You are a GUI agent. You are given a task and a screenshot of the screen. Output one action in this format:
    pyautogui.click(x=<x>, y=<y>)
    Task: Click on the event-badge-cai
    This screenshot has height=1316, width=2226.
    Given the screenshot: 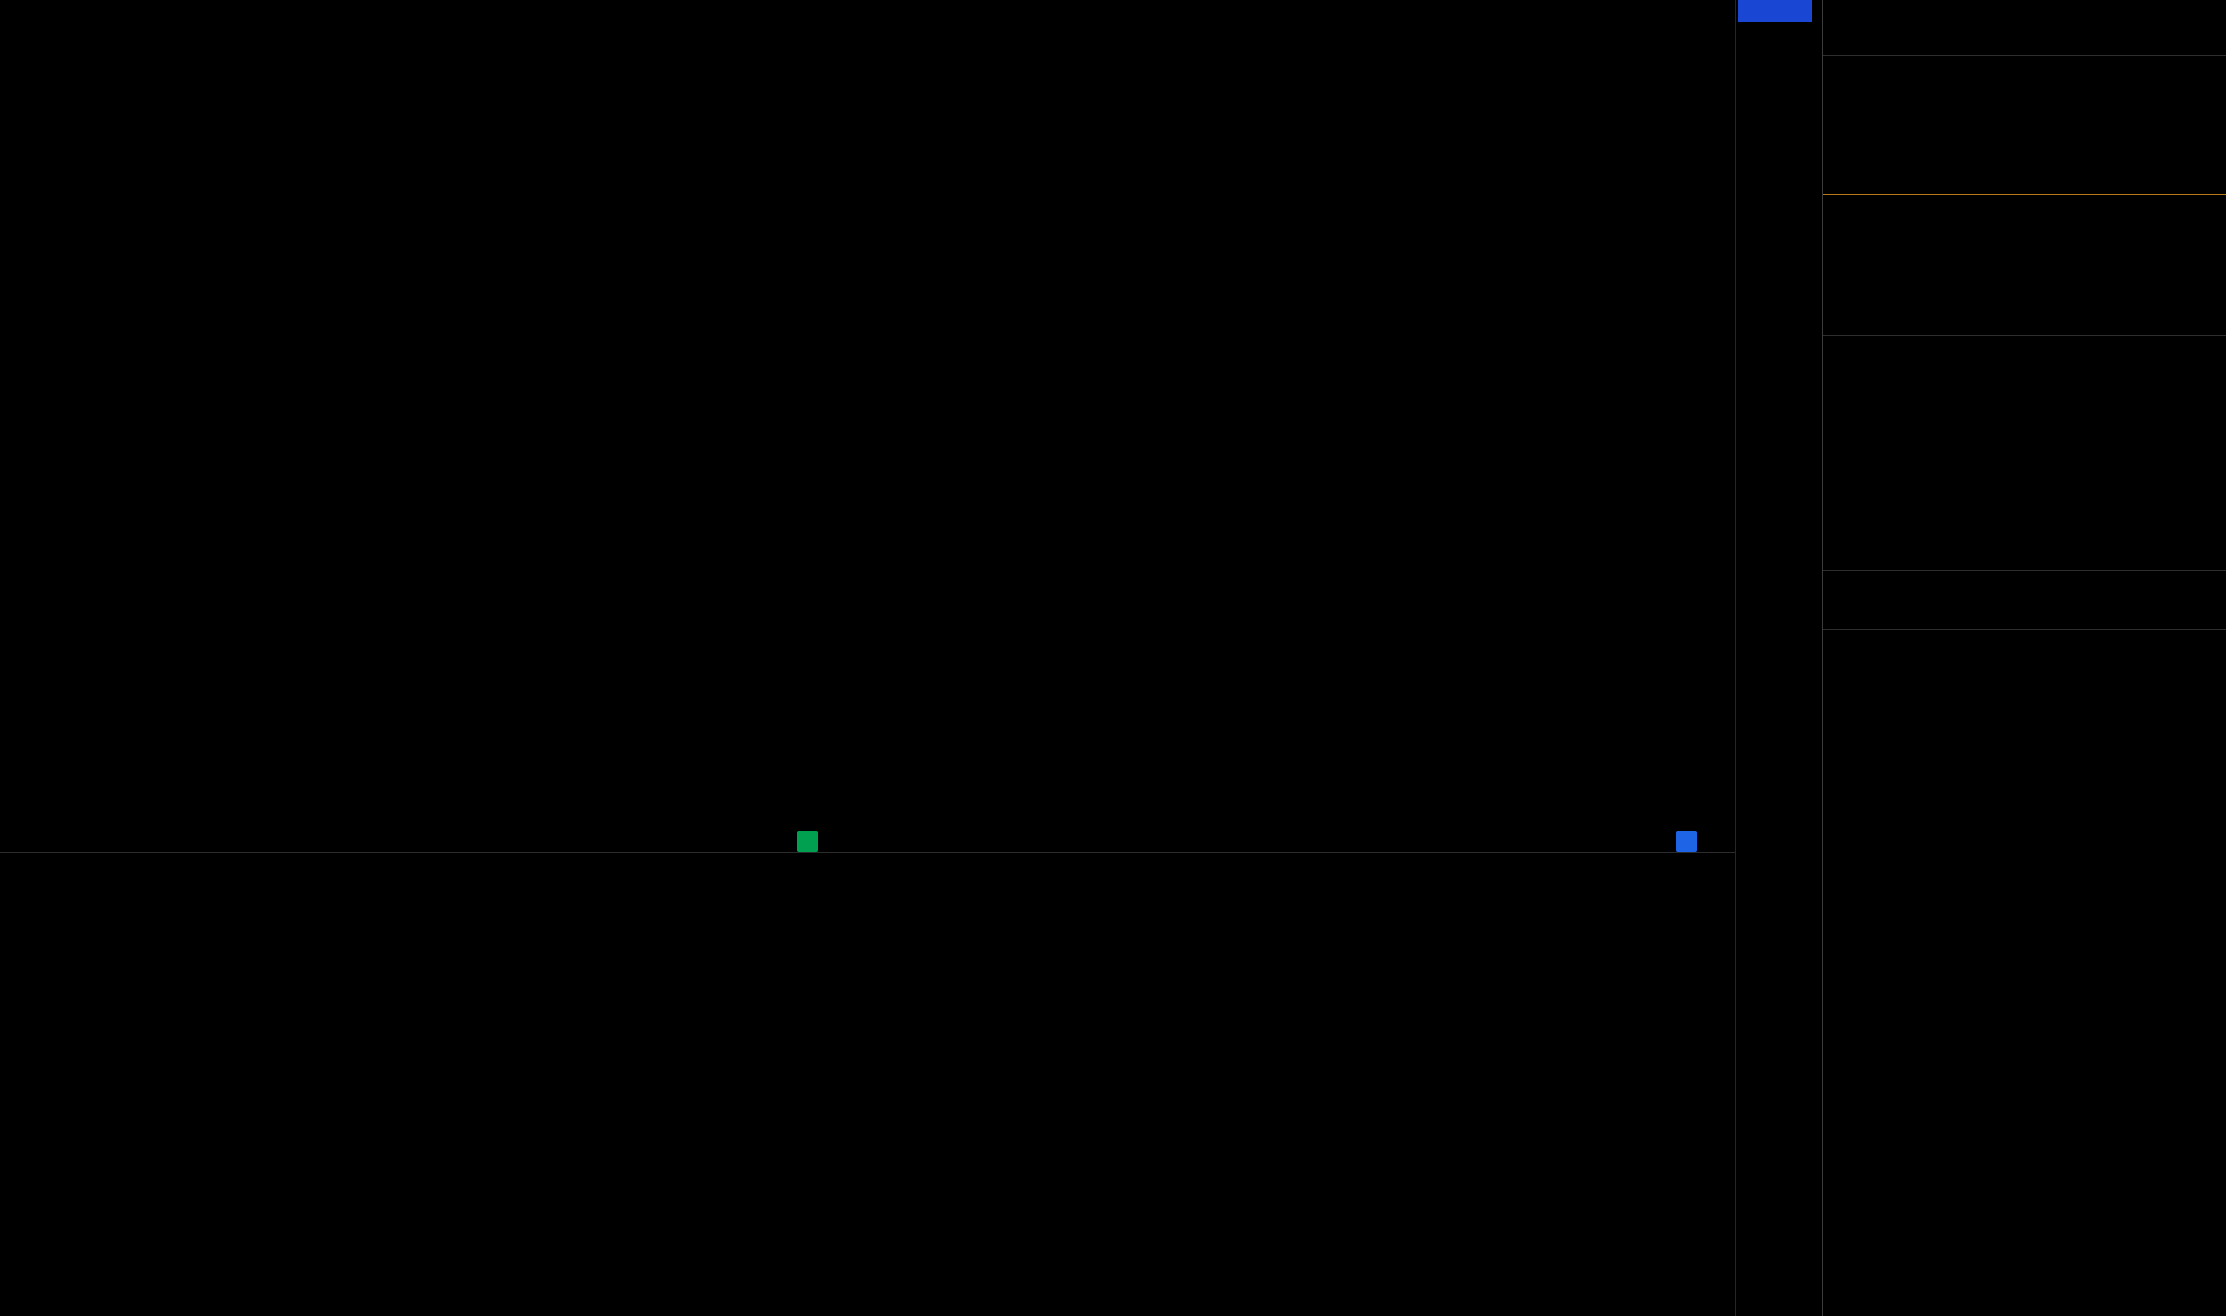 What is the action you would take?
    pyautogui.click(x=1686, y=841)
    